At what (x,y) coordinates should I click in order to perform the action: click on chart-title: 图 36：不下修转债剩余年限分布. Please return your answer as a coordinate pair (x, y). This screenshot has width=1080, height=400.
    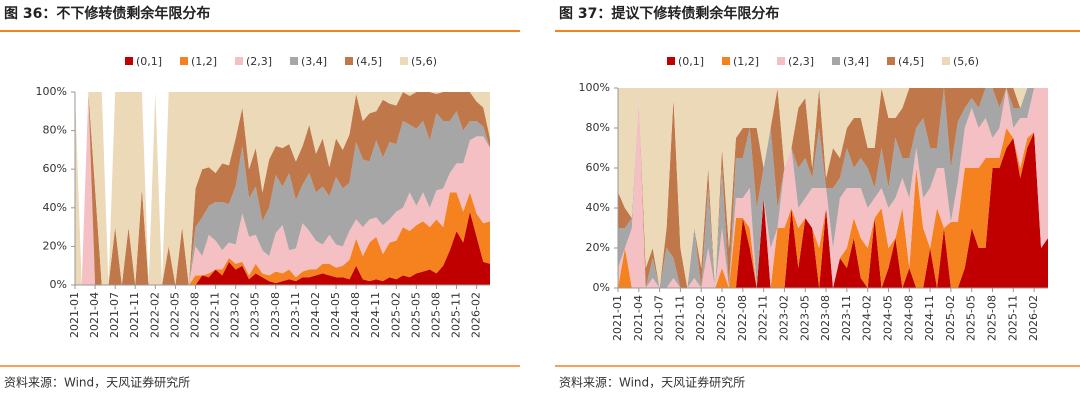
    Looking at the image, I should click on (107, 13).